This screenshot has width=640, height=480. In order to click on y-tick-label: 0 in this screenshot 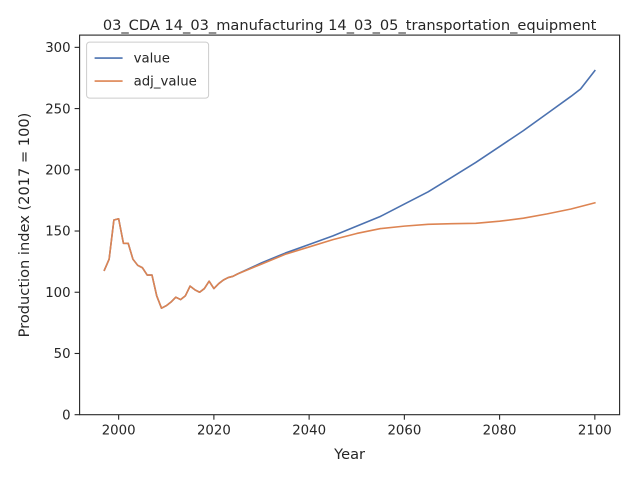, I will do `click(66, 415)`.